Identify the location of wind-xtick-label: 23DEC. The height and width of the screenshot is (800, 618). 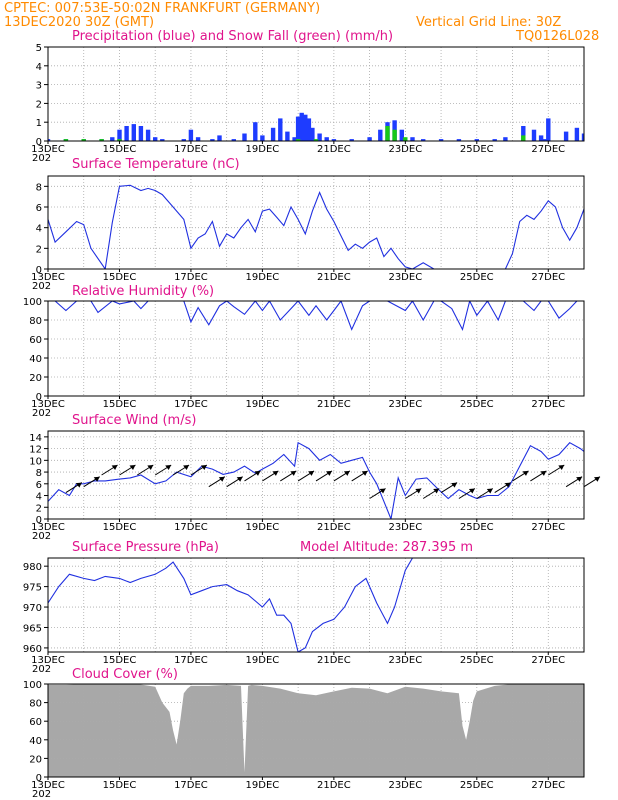
(405, 527).